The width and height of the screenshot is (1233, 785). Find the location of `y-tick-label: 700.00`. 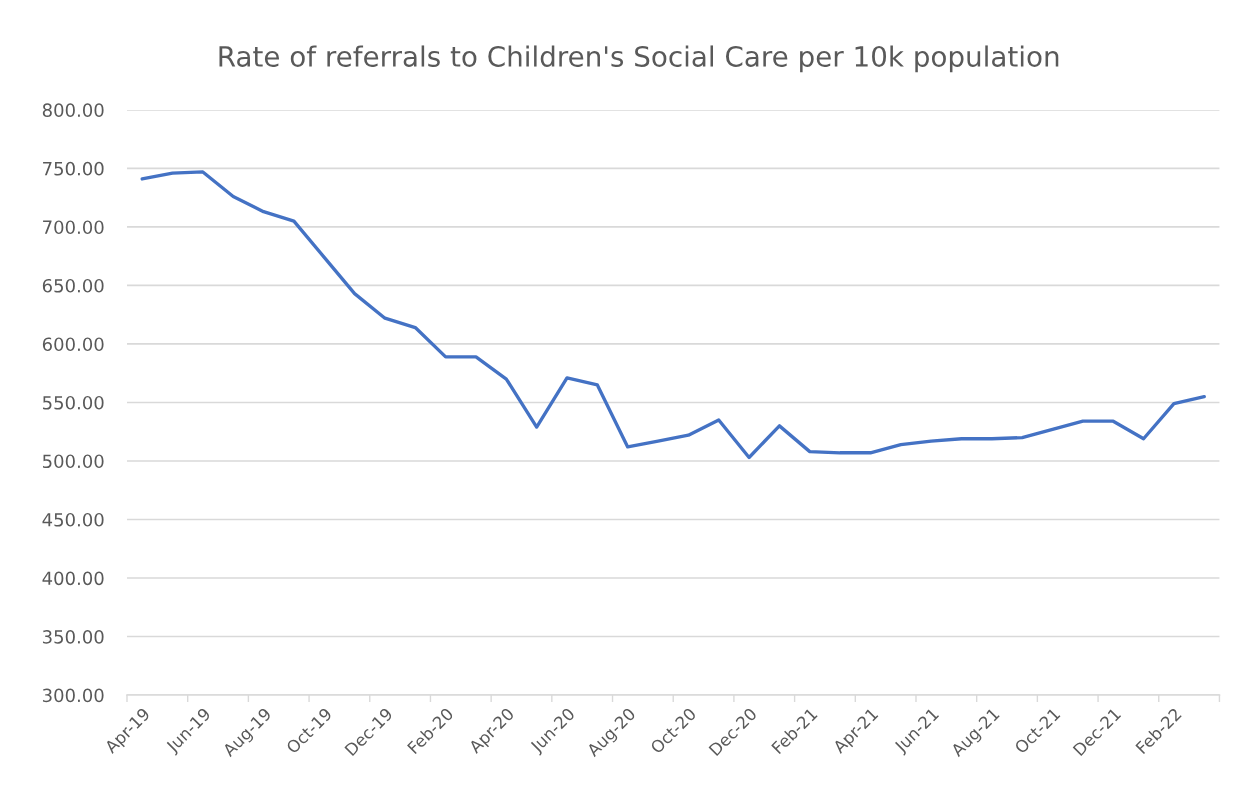

y-tick-label: 700.00 is located at coordinates (73, 227).